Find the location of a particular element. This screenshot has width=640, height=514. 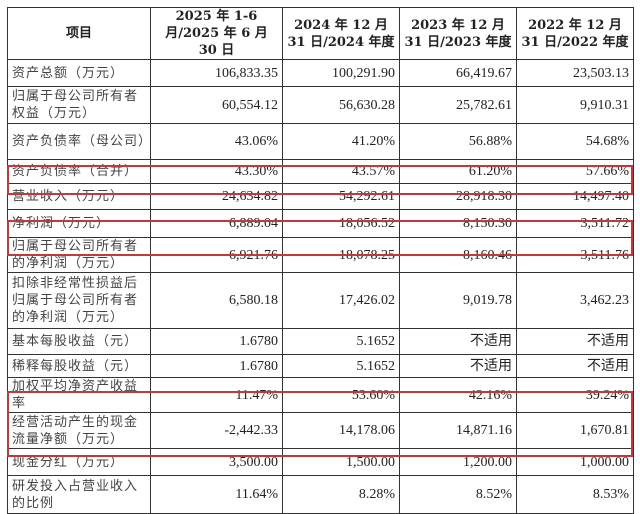

table-row: 基本每股收益（元） 1.6780 5.1652 不适用 不适用 is located at coordinates (320, 341).